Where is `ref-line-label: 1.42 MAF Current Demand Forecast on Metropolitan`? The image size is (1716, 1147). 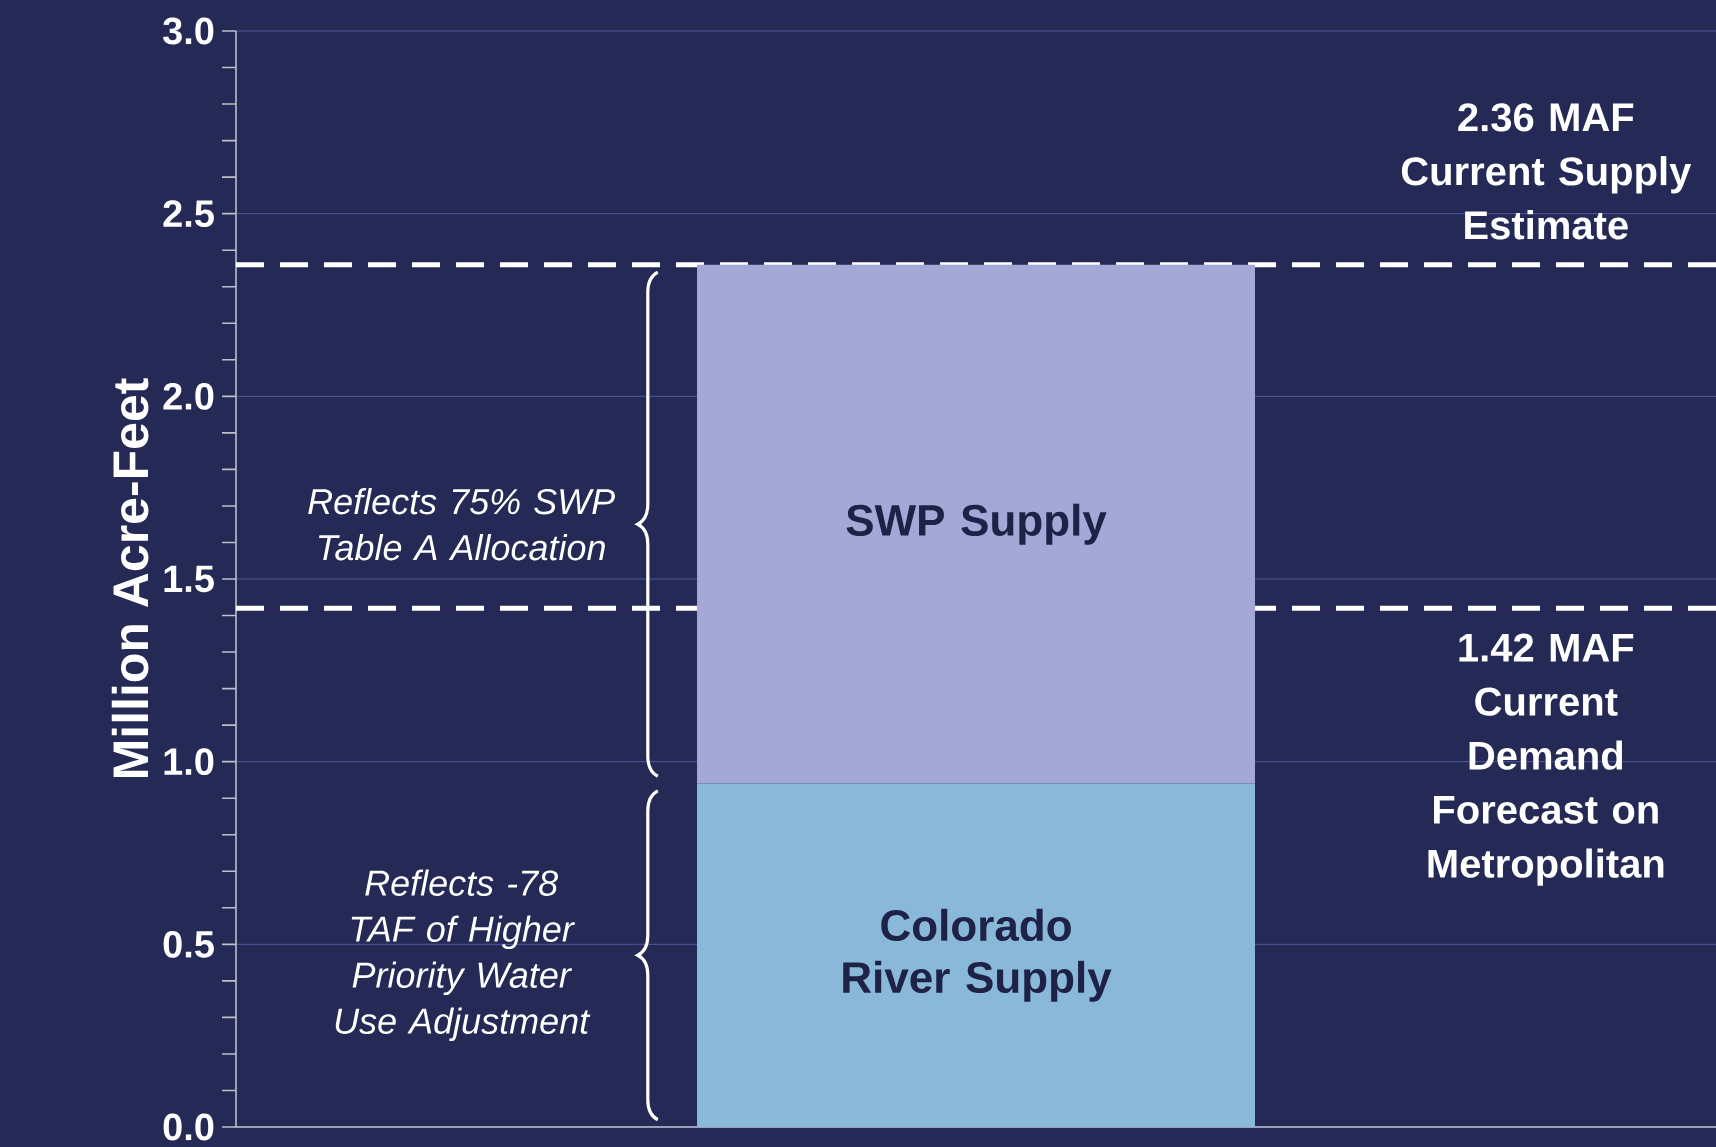 ref-line-label: 1.42 MAF Current Demand Forecast on Metropolitan is located at coordinates (1546, 759).